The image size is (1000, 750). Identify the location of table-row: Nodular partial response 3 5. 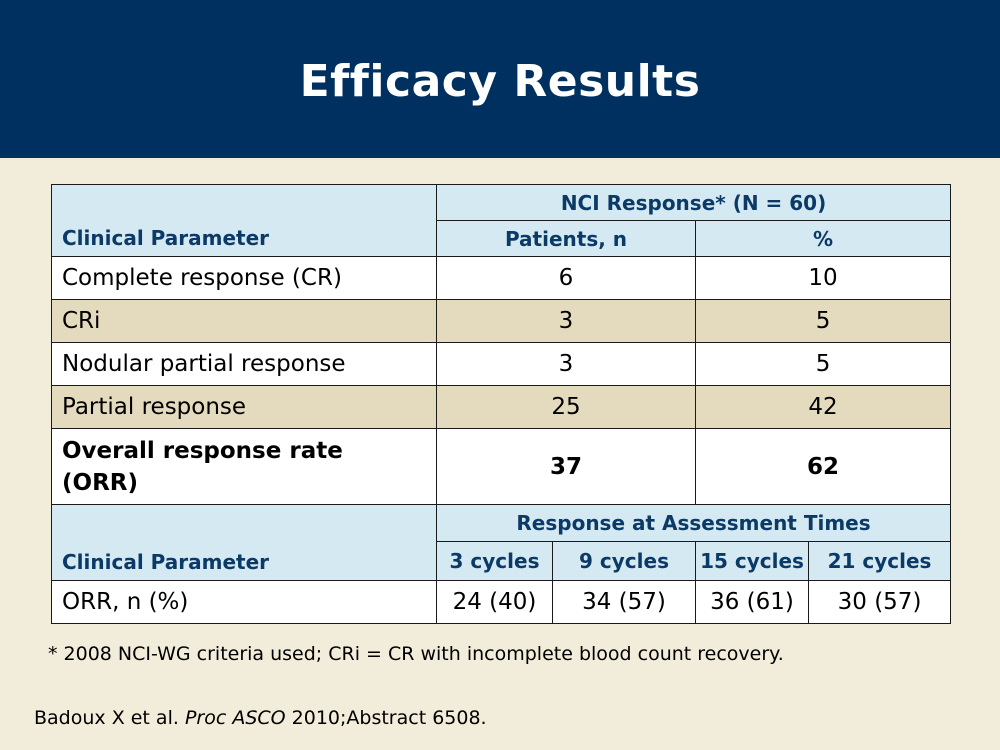
(501, 364).